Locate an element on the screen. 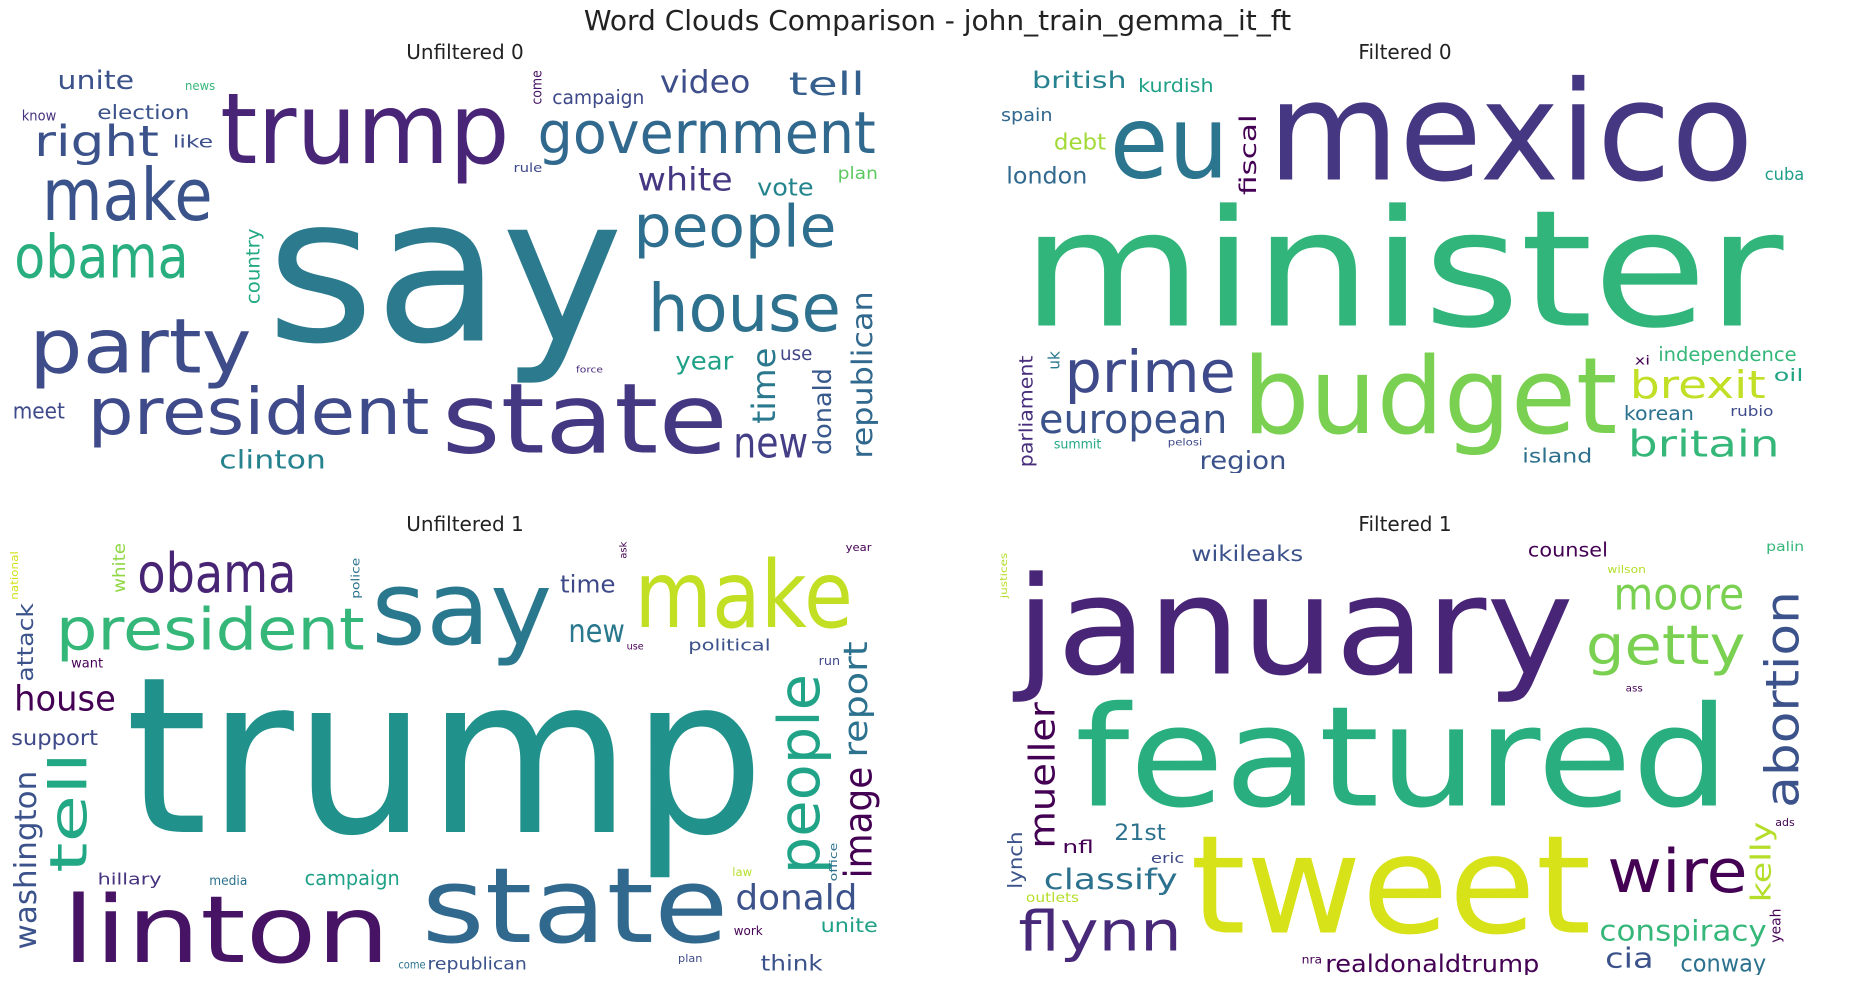 The width and height of the screenshot is (1875, 985). cloud-word: mueller is located at coordinates (1042, 775).